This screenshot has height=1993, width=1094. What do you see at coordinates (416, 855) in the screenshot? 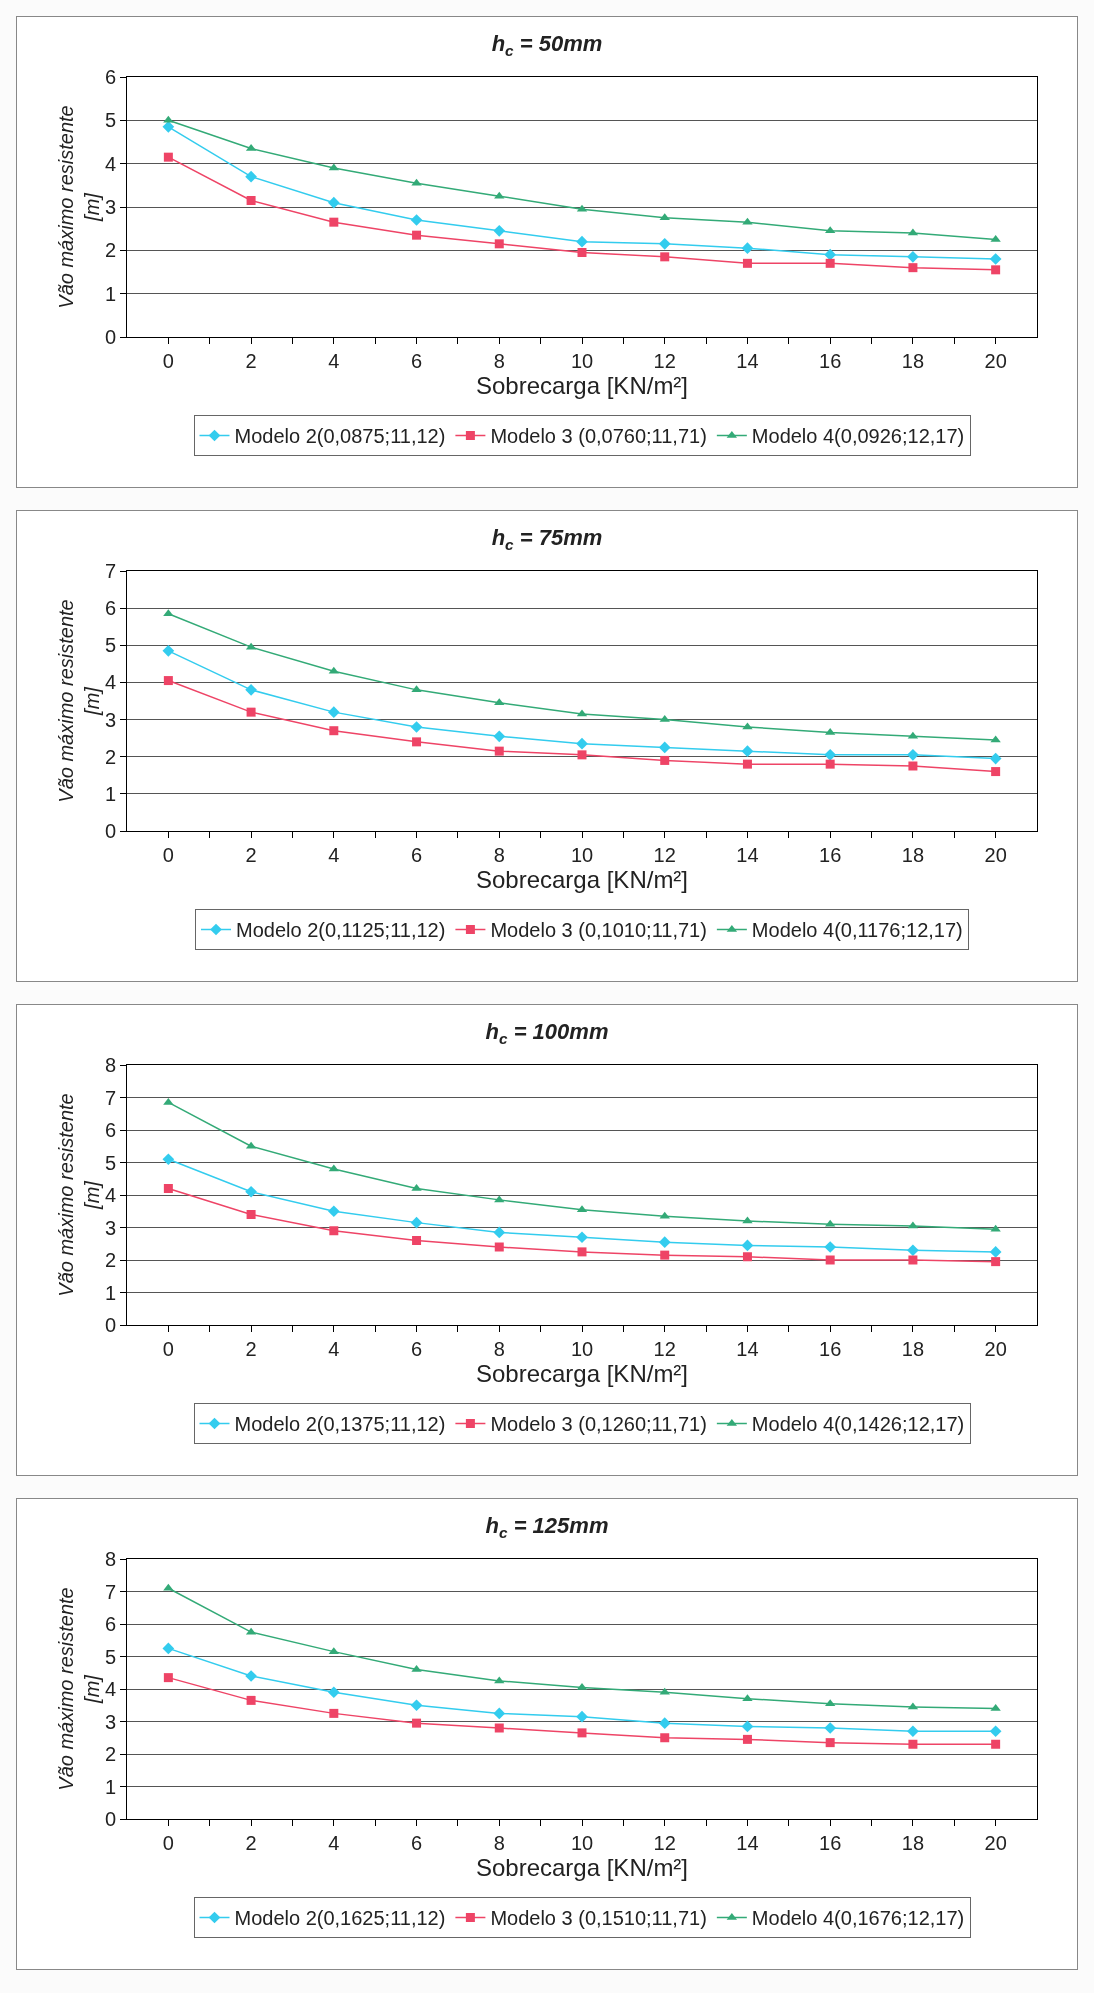
I see `x-tick-label: 6` at bounding box center [416, 855].